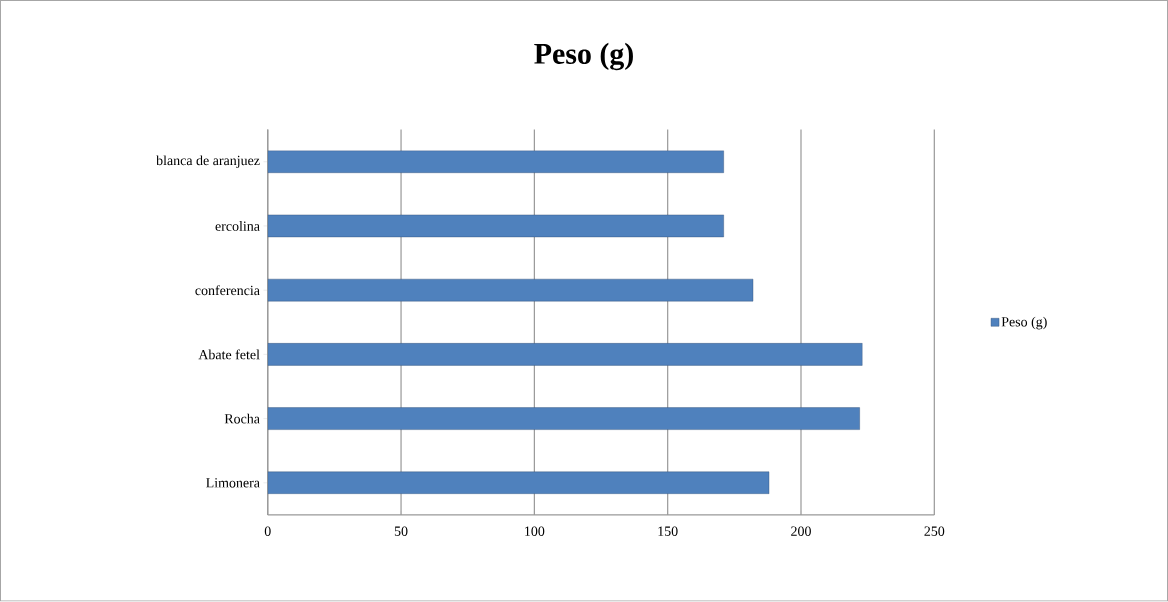 The width and height of the screenshot is (1168, 602). I want to click on legend-label: Peso (g), so click(1024, 323).